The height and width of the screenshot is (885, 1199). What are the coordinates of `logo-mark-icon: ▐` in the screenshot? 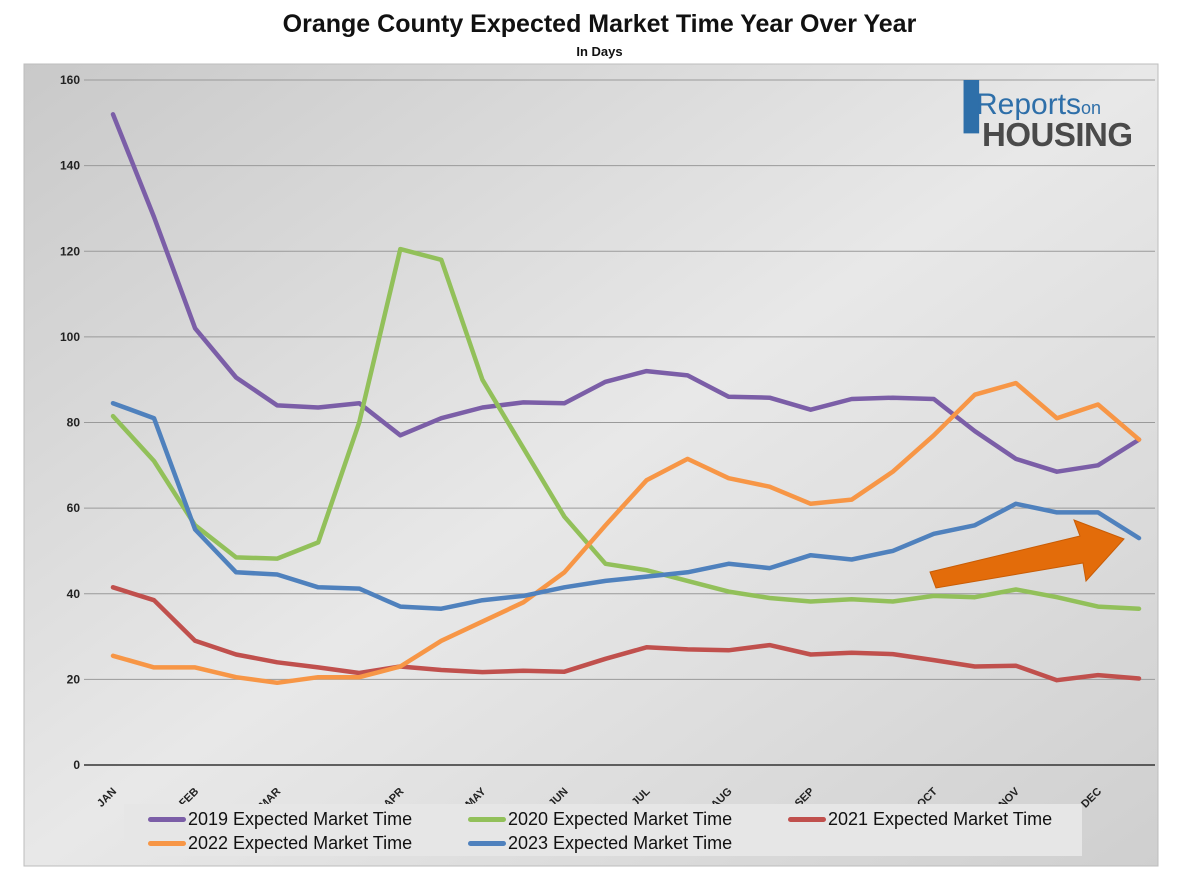 It's located at (964, 105).